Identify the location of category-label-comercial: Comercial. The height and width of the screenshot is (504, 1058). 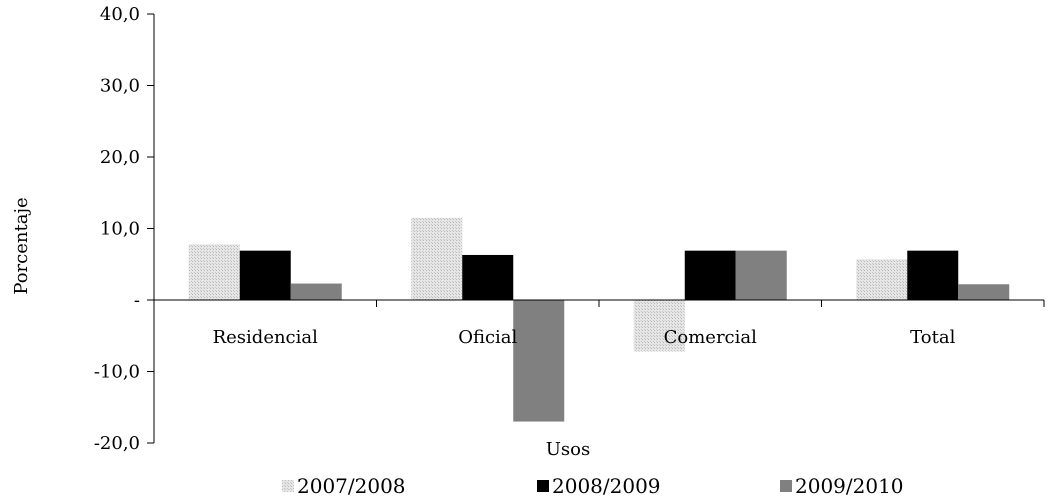
(711, 337).